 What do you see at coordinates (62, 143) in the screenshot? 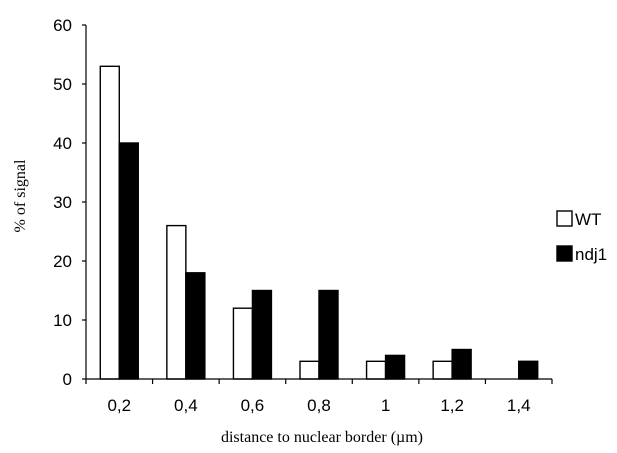
I see `y-tick-label: 40` at bounding box center [62, 143].